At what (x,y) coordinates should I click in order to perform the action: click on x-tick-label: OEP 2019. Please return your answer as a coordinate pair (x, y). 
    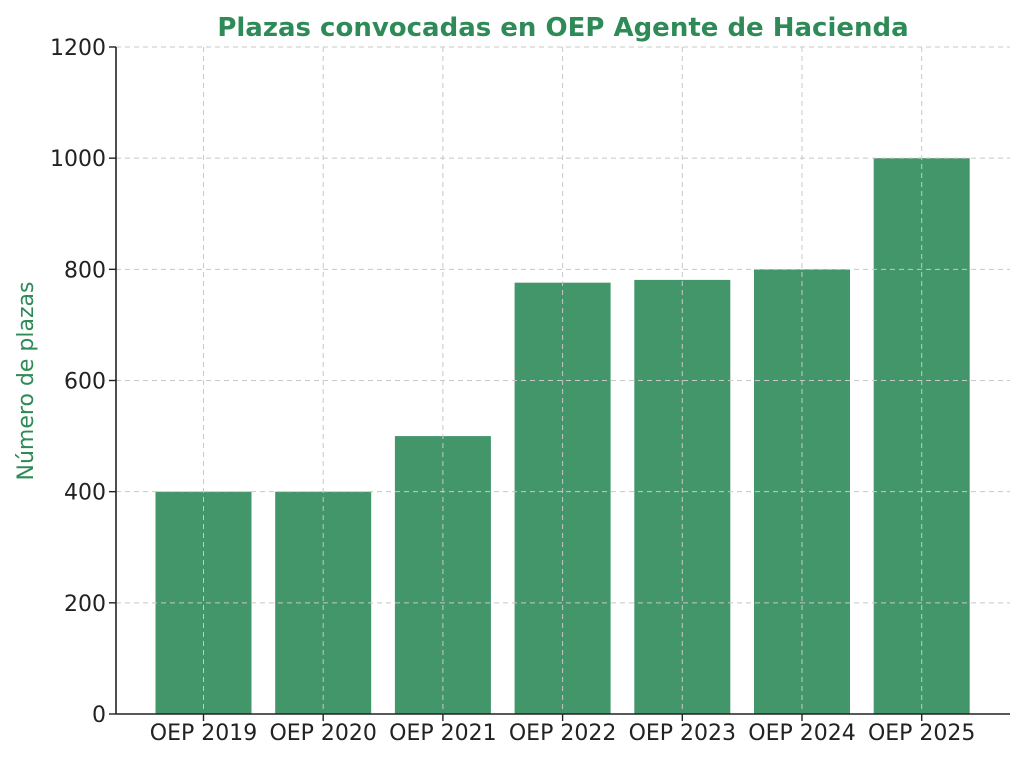
    Looking at the image, I should click on (203, 733).